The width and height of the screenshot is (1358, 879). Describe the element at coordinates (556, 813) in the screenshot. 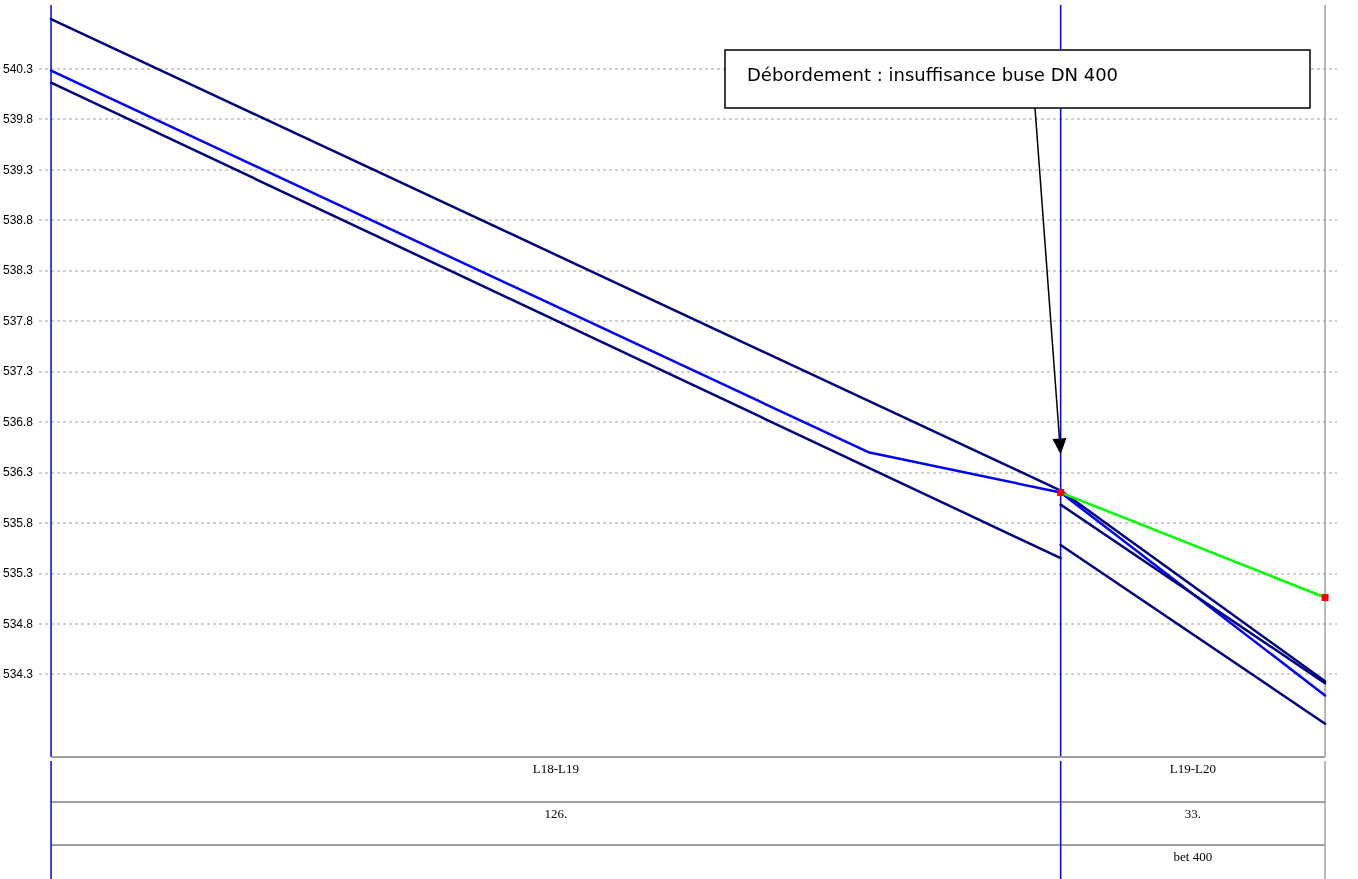

I see `text: 126.` at that location.